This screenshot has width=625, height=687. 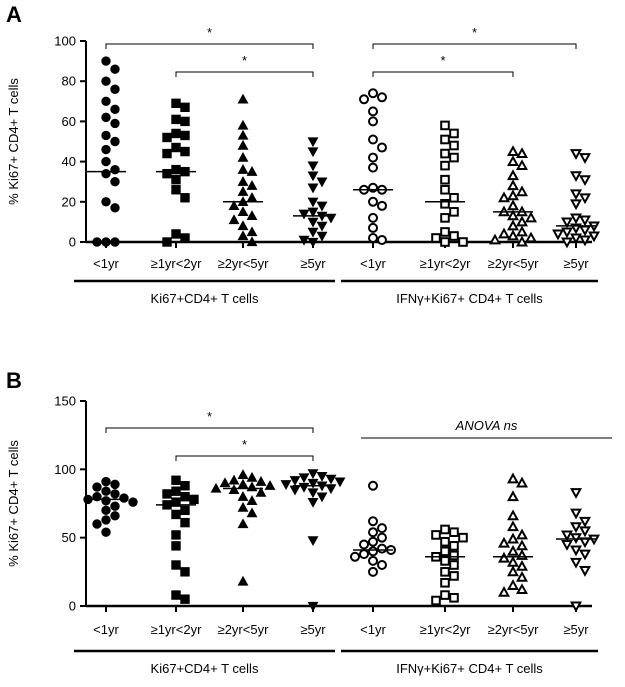 What do you see at coordinates (373, 263) in the screenshot?
I see `category-label: <1yr` at bounding box center [373, 263].